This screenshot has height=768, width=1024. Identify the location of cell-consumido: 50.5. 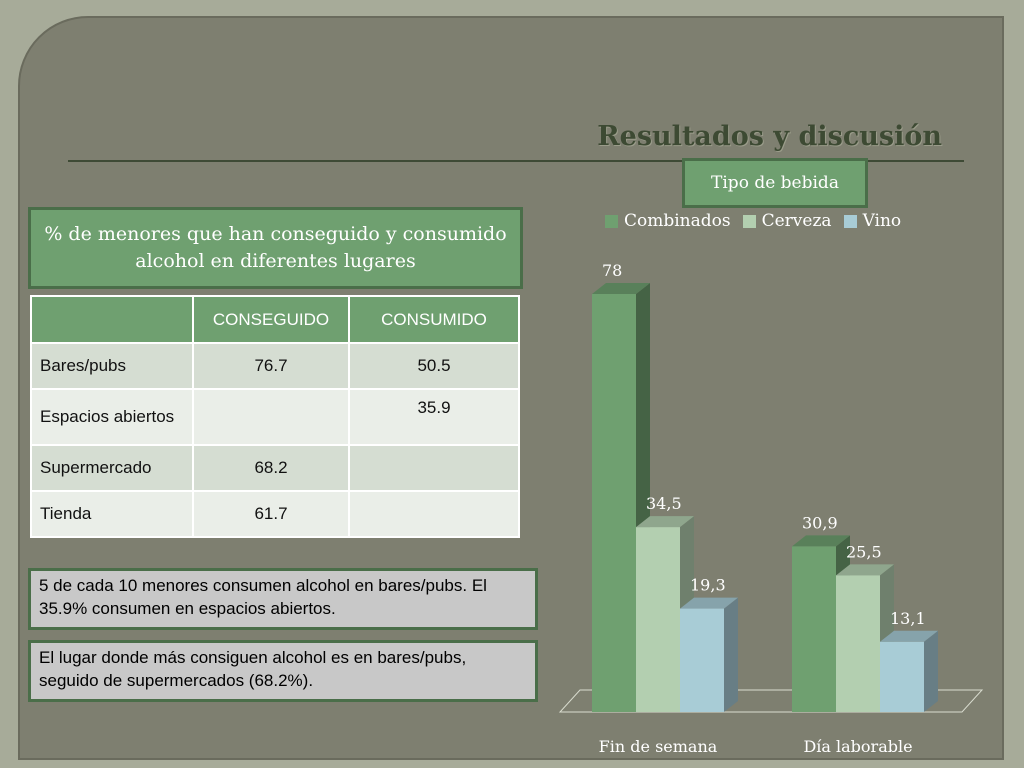
(434, 366).